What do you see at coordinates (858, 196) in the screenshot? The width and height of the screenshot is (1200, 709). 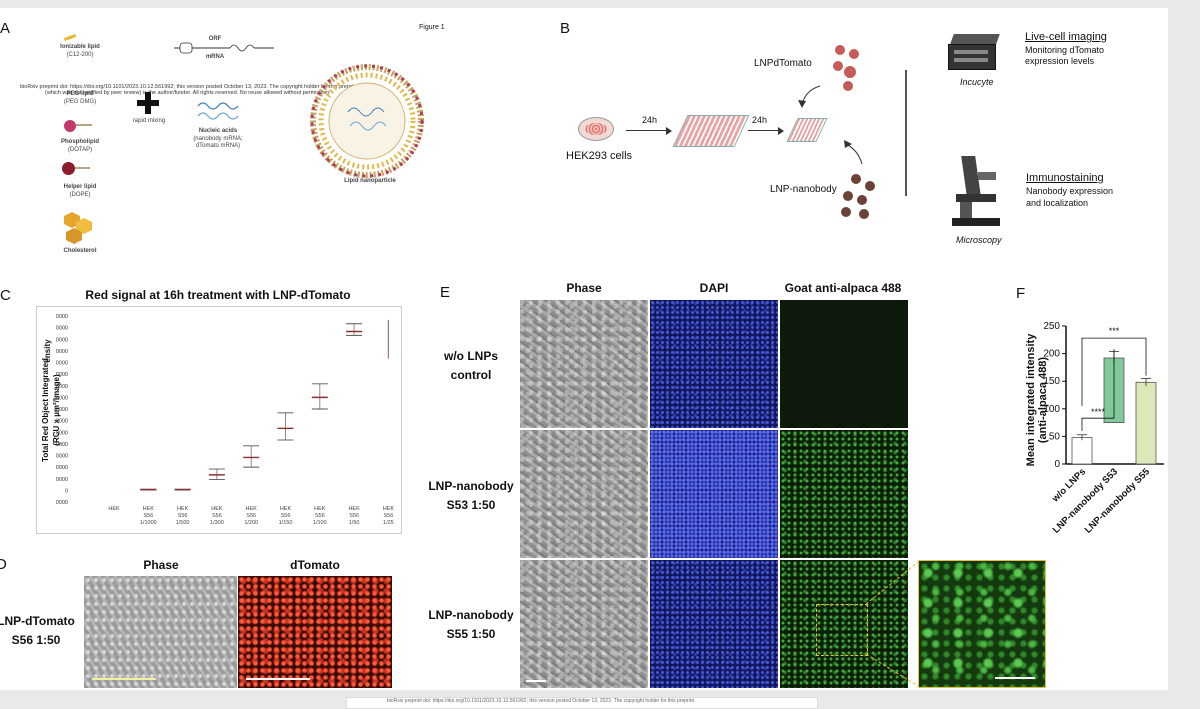 I see `lnp-nanobody-particles-icon` at bounding box center [858, 196].